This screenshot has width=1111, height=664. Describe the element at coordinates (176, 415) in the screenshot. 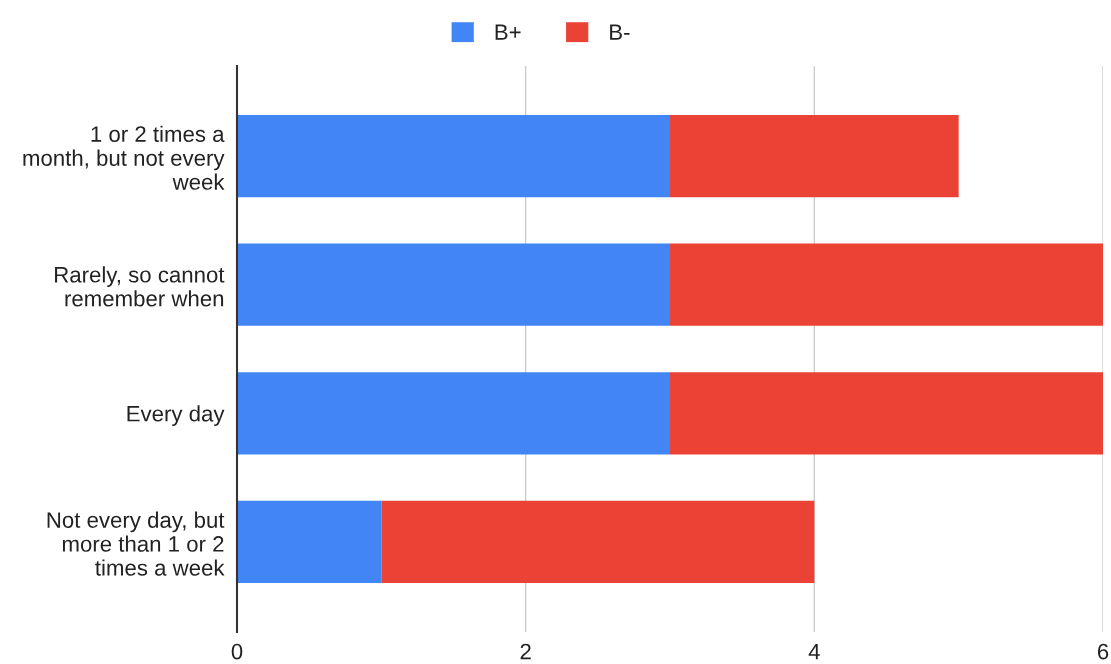

I see `y-tick-label: Every day` at that location.